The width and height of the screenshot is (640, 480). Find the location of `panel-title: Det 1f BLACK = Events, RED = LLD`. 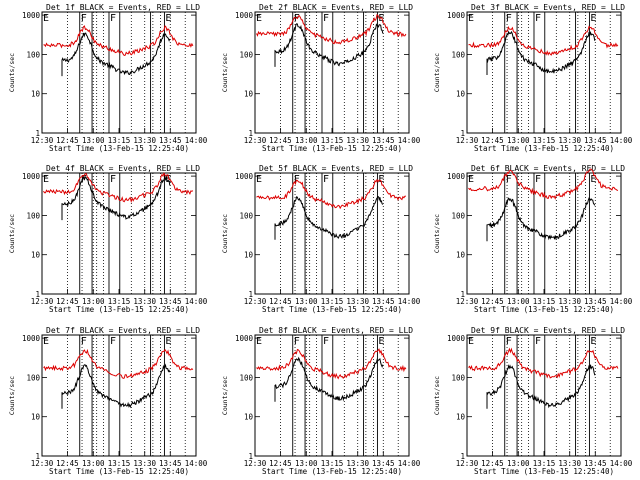

panel-title: Det 1f BLACK = Events, RED = LLD is located at coordinates (123, 7).